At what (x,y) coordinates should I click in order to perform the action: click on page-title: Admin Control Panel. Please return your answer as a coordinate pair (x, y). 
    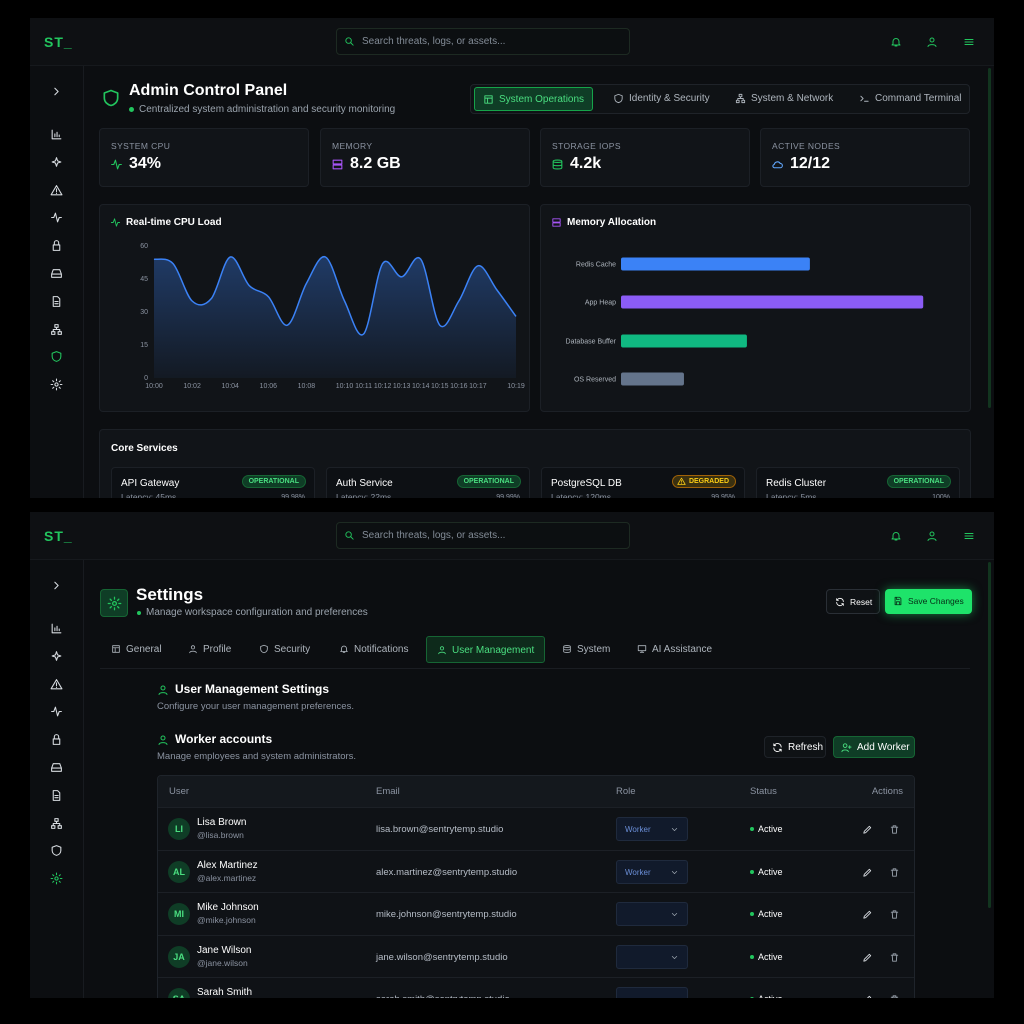
    Looking at the image, I should click on (208, 90).